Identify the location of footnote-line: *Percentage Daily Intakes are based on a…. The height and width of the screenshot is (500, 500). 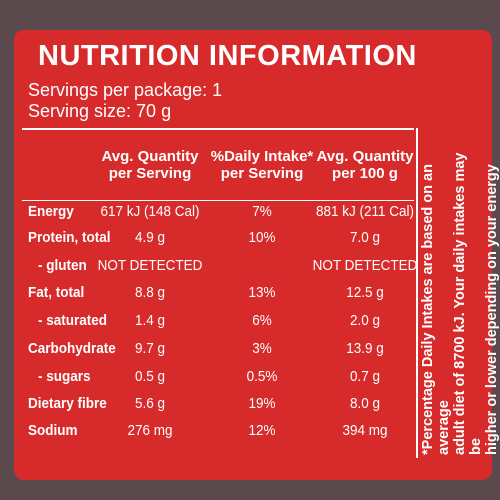
(436, 309).